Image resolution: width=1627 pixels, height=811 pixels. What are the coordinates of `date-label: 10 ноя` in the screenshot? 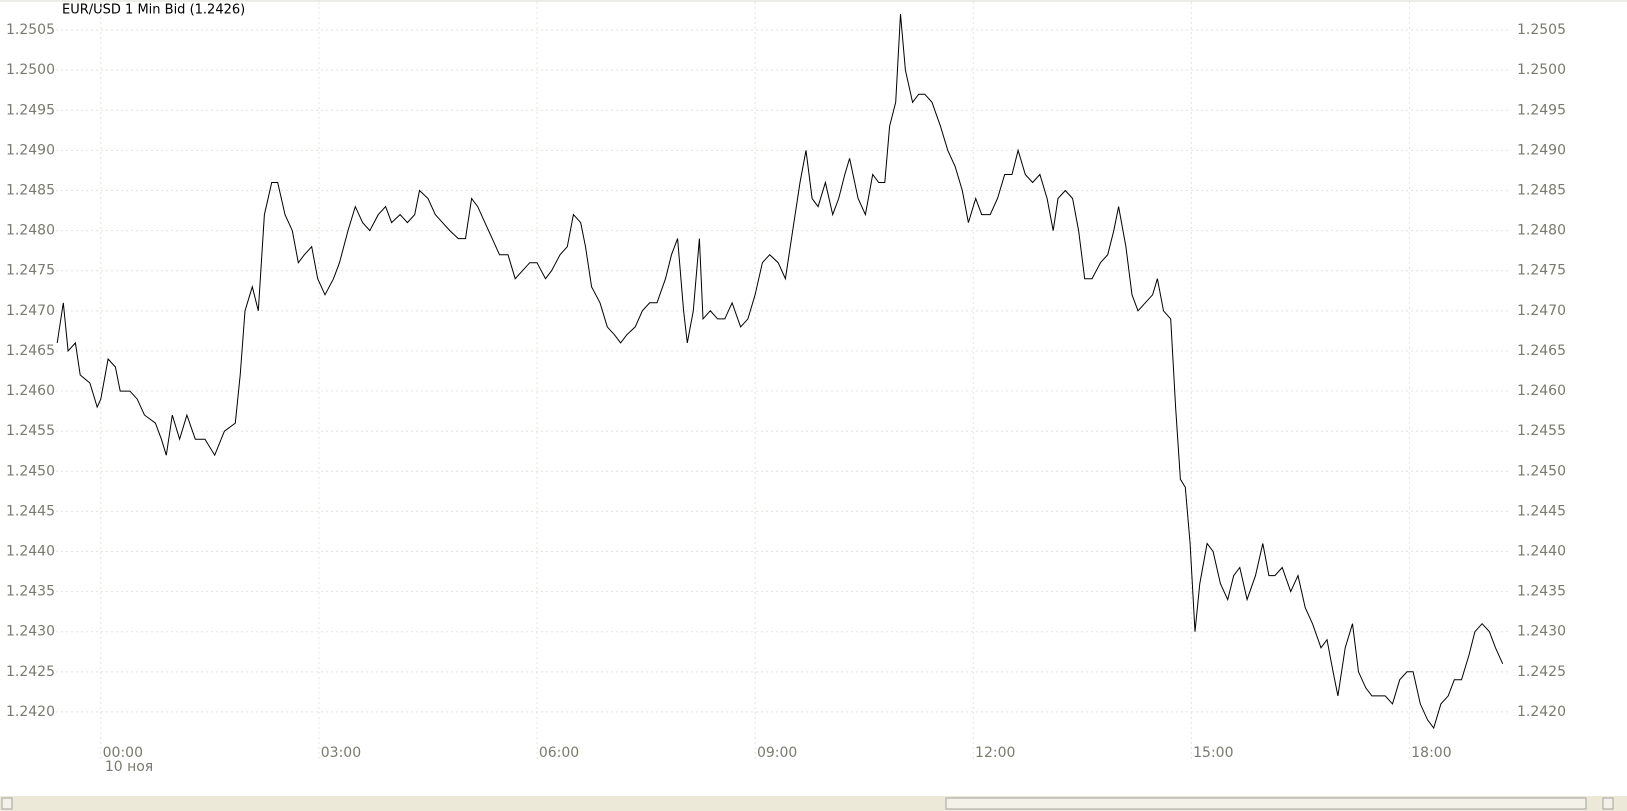 It's located at (129, 767).